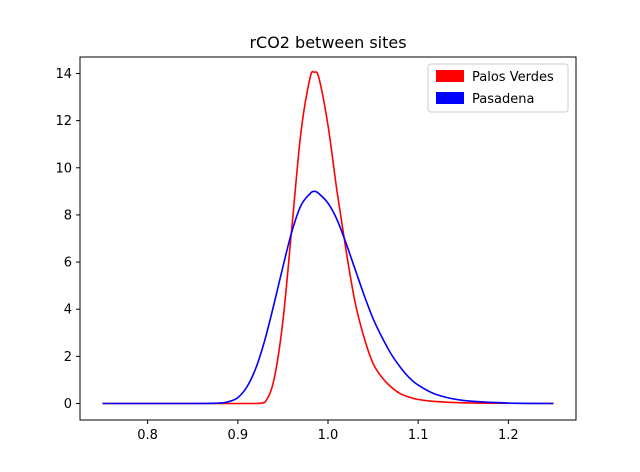  I want to click on legend-label-palos-verdes: Palos Verdes, so click(513, 77).